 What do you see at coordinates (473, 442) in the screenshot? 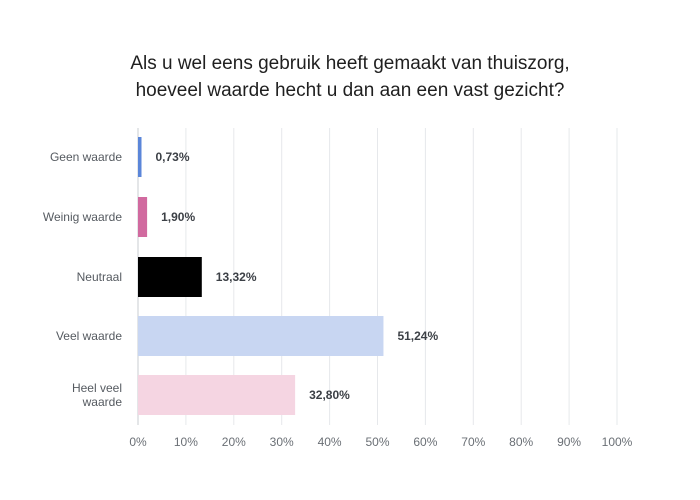
I see `x-tick-label-70: 70%` at bounding box center [473, 442].